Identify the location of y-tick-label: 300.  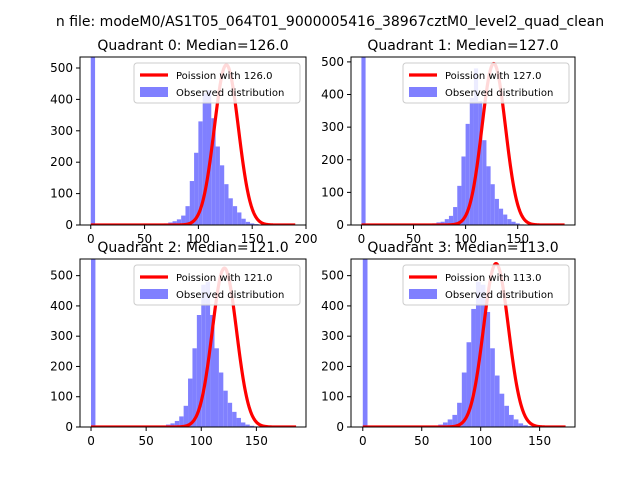
(332, 336).